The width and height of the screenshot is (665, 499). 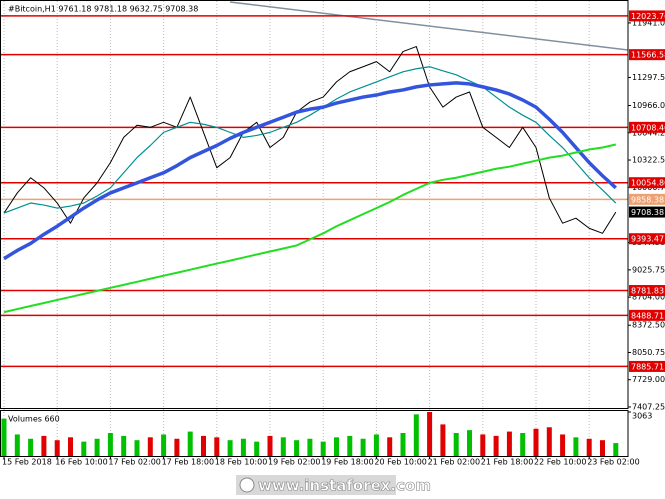 I want to click on x-tick-label: 18 Feb 10:00, so click(x=241, y=462).